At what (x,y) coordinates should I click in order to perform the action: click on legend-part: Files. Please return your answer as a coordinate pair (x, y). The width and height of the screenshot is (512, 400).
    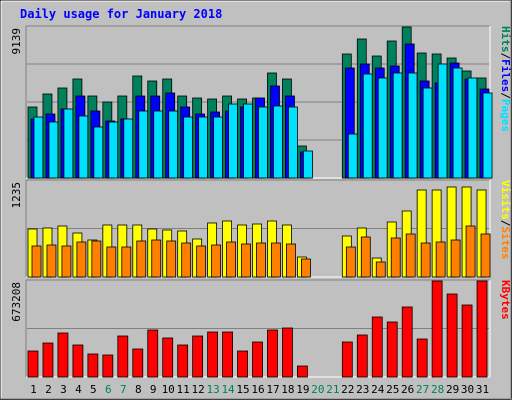
    Looking at the image, I should click on (505, 75).